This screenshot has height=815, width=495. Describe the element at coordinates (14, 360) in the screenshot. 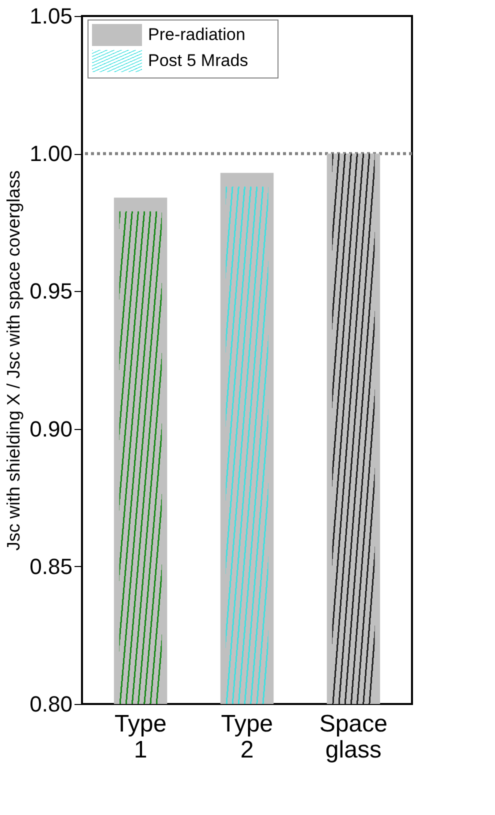

I see `y-axis-title: Jsc with shielding X / Jsc with space coverglass` at that location.